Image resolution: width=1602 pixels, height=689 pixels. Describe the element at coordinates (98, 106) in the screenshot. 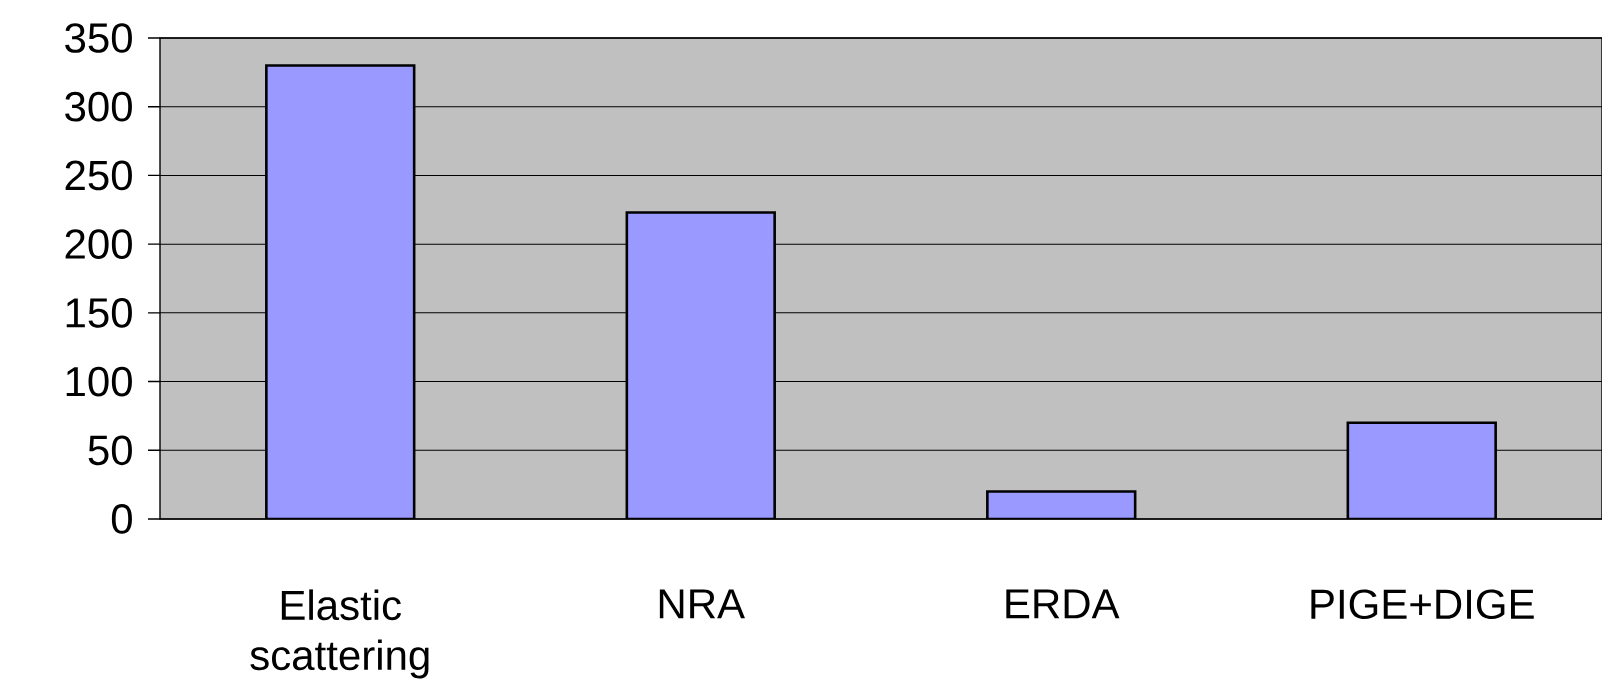

I see `y-tick-label: 300` at that location.